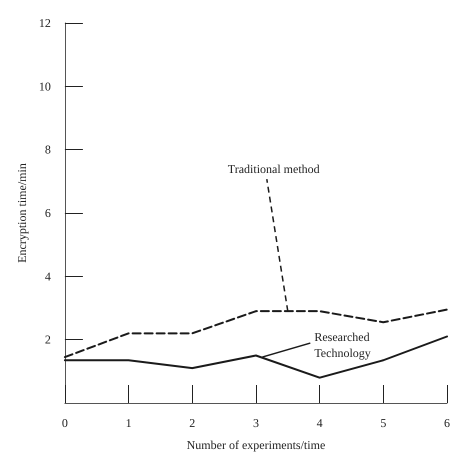 The width and height of the screenshot is (469, 473). What do you see at coordinates (383, 423) in the screenshot?
I see `x-tick-label: 5` at bounding box center [383, 423].